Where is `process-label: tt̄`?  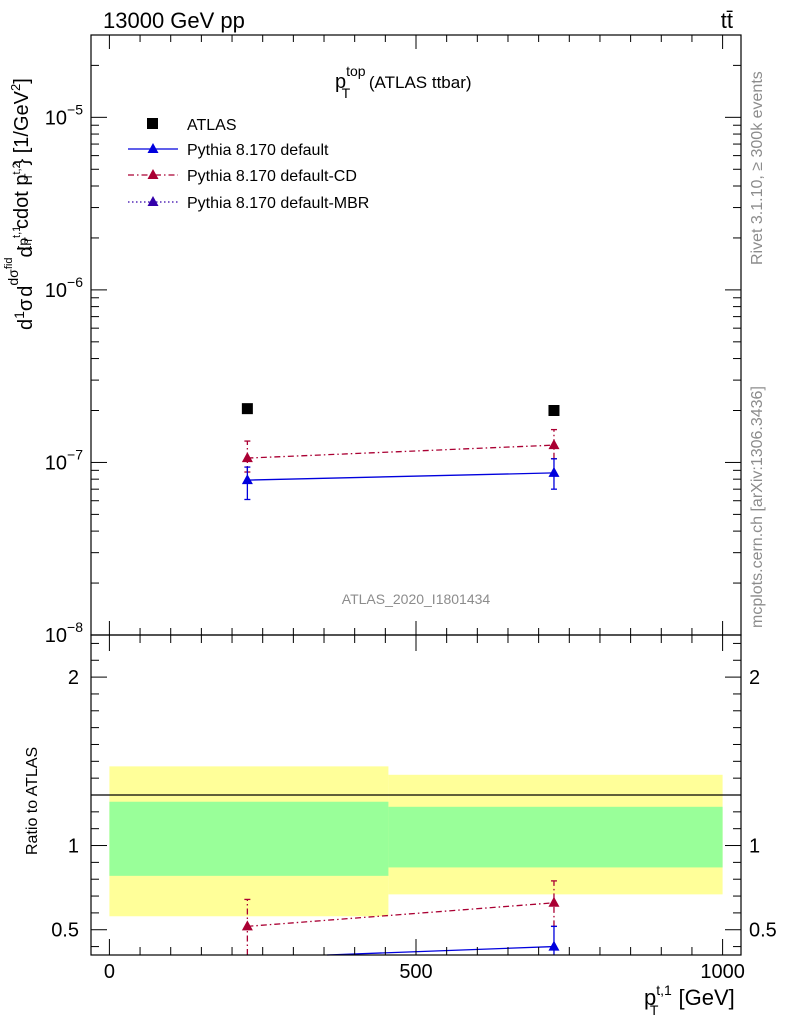
process-label: tt̄ is located at coordinates (727, 20).